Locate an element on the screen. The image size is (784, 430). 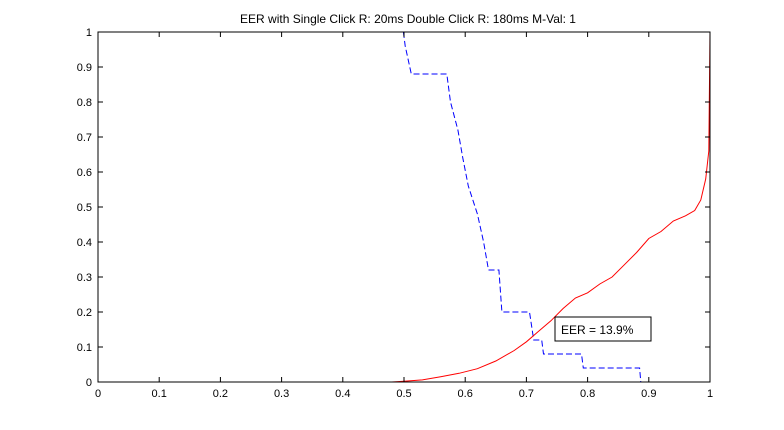
x-tick-label: 0.5 is located at coordinates (403, 394).